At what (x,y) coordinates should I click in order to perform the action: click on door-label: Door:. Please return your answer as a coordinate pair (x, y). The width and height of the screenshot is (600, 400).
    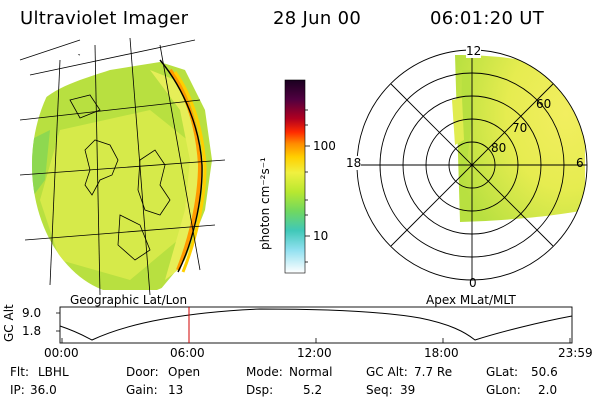
    Looking at the image, I should click on (142, 372).